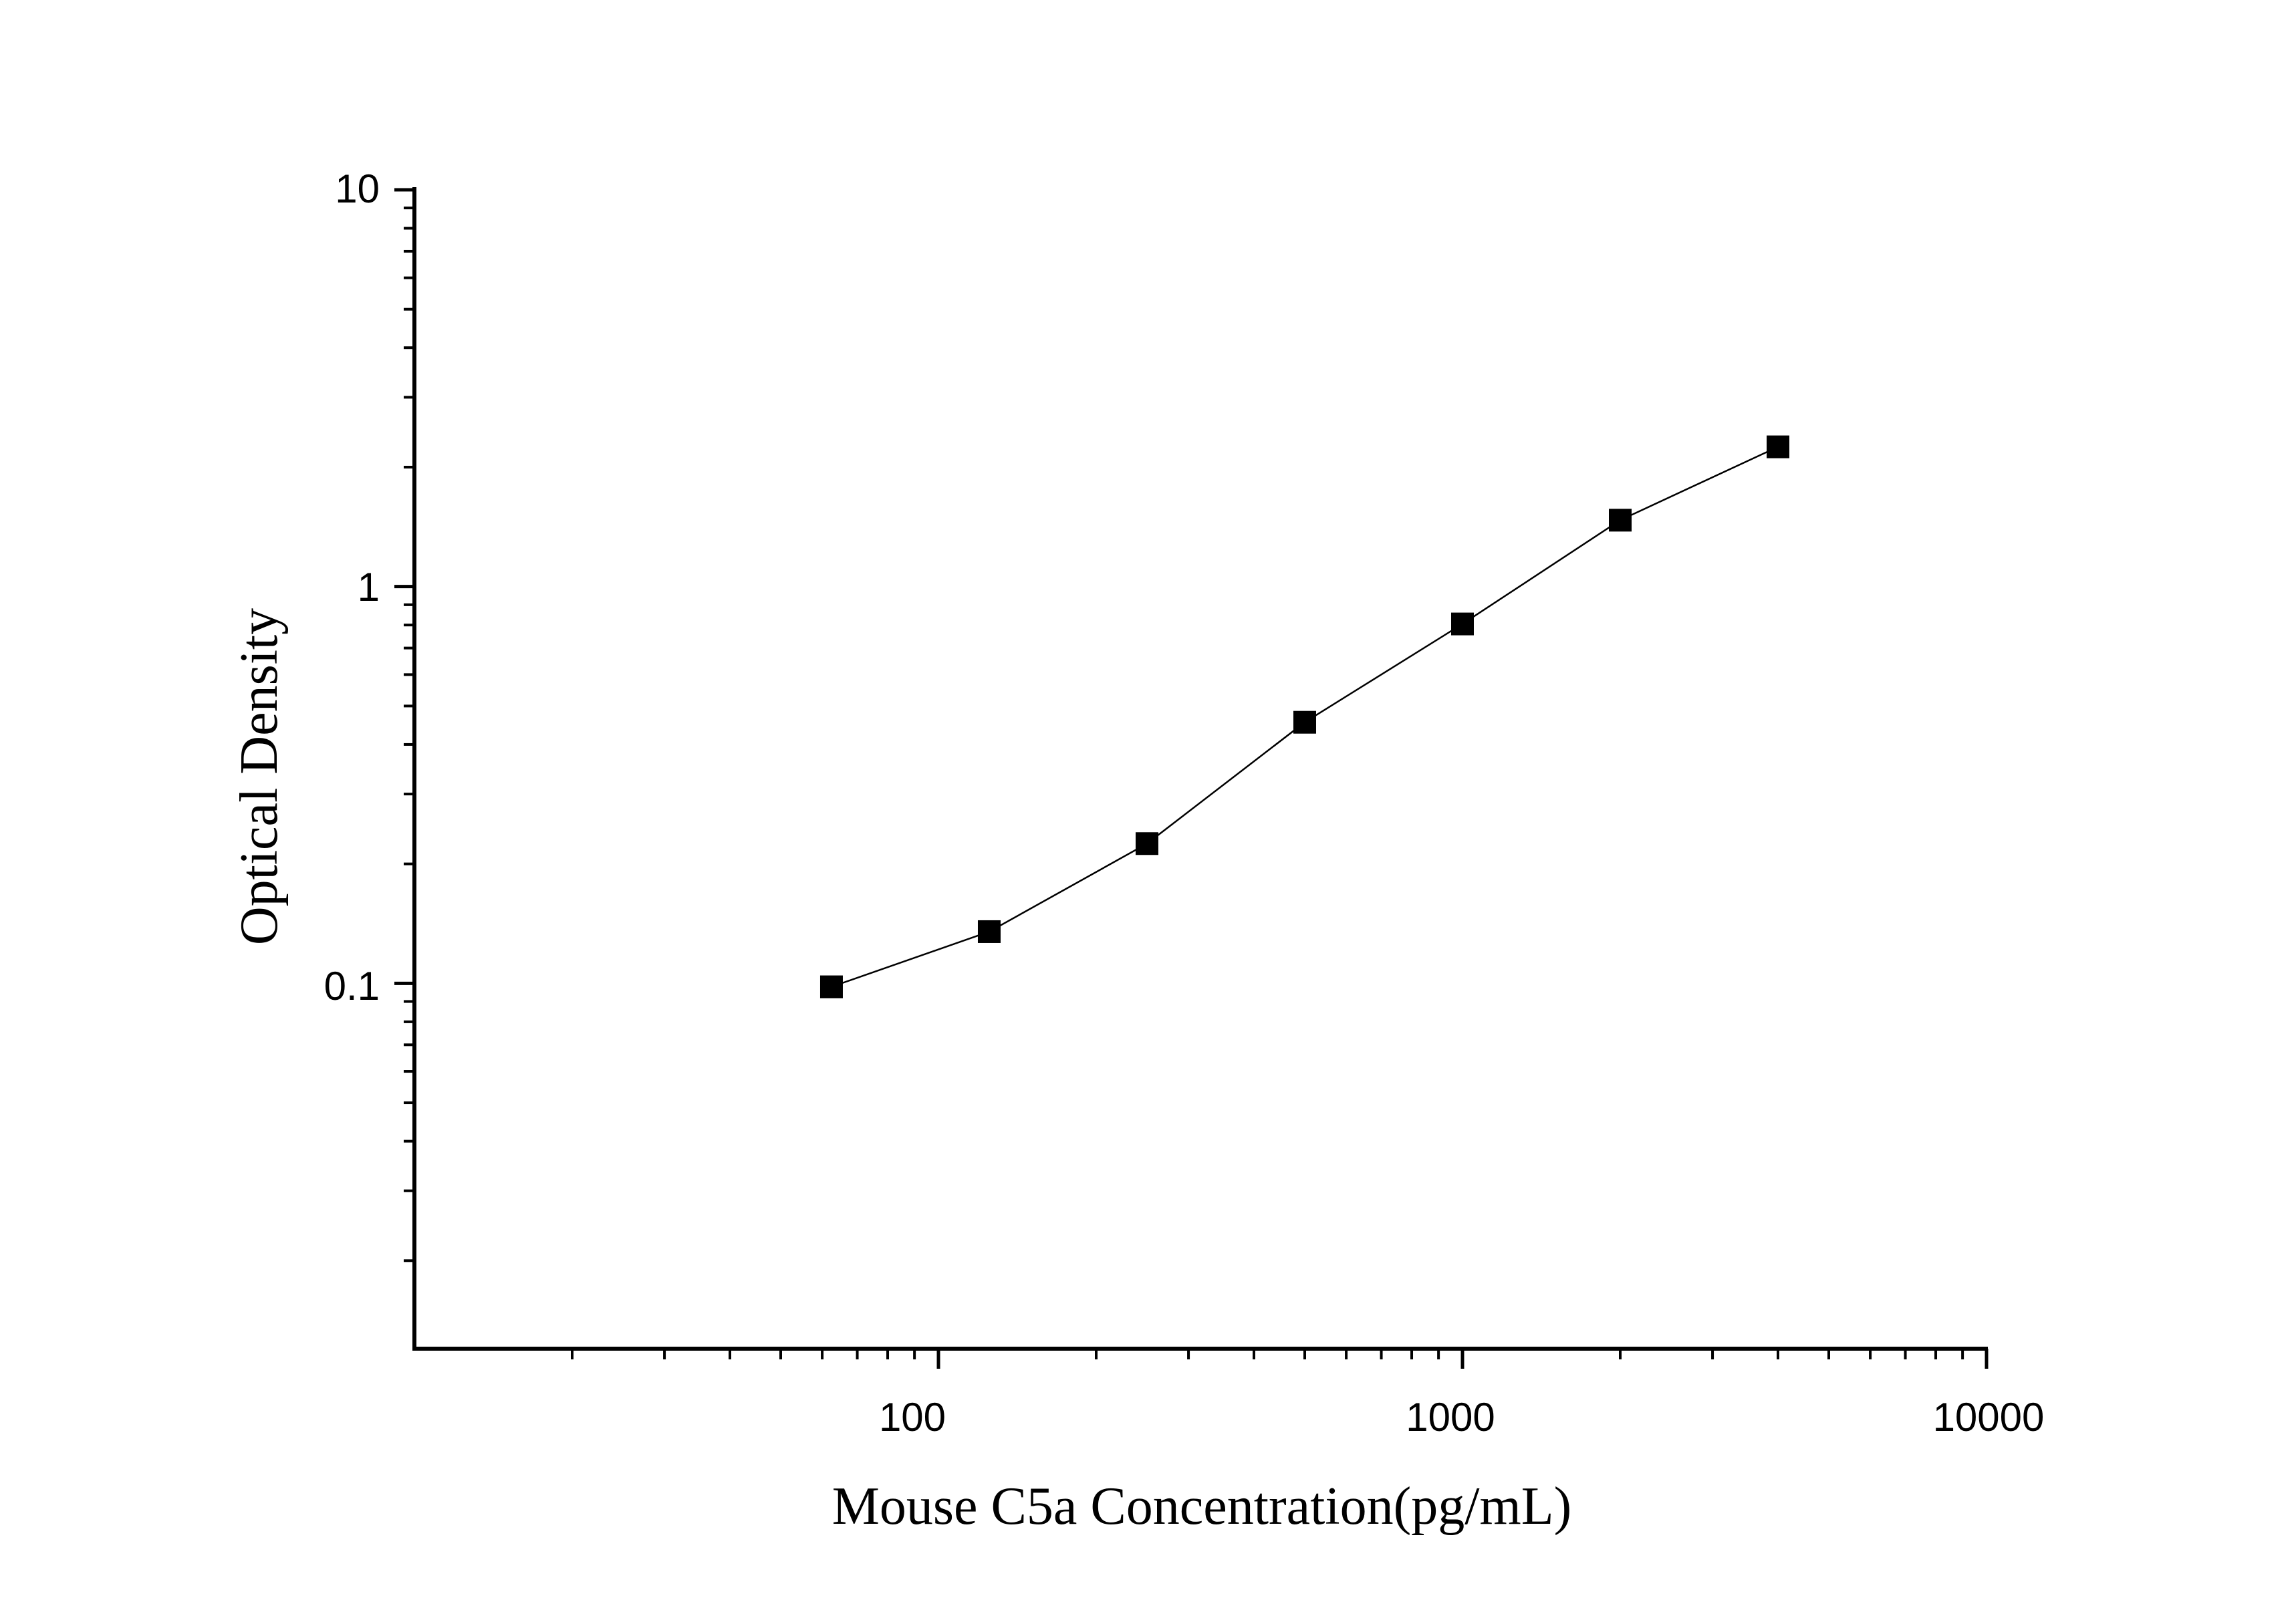  What do you see at coordinates (1201, 1506) in the screenshot?
I see `x-axis-title: Mouse C5a Concentration(pg/mL)` at bounding box center [1201, 1506].